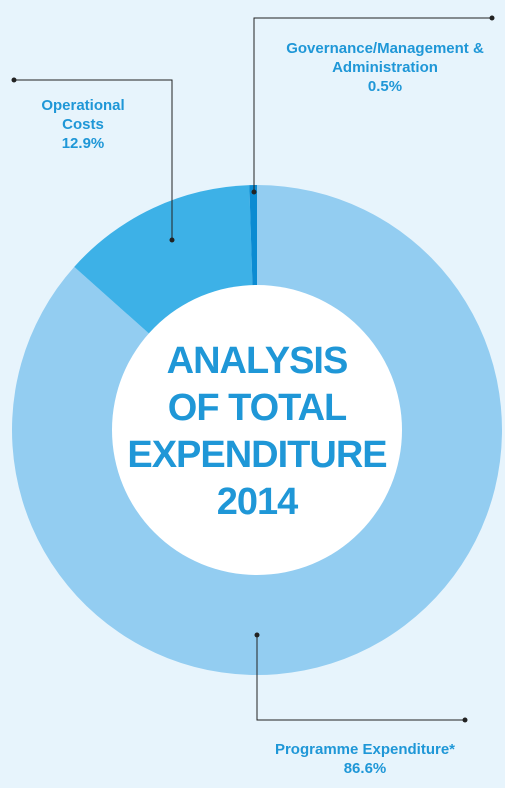  Describe the element at coordinates (257, 502) in the screenshot. I see `title-line: 2014` at that location.